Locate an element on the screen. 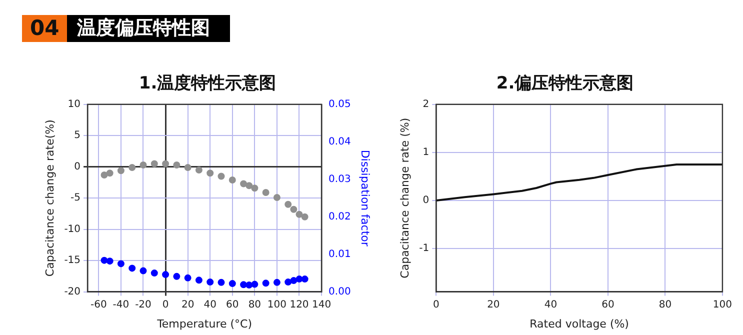  y-tick-label: -1 is located at coordinates (424, 248).